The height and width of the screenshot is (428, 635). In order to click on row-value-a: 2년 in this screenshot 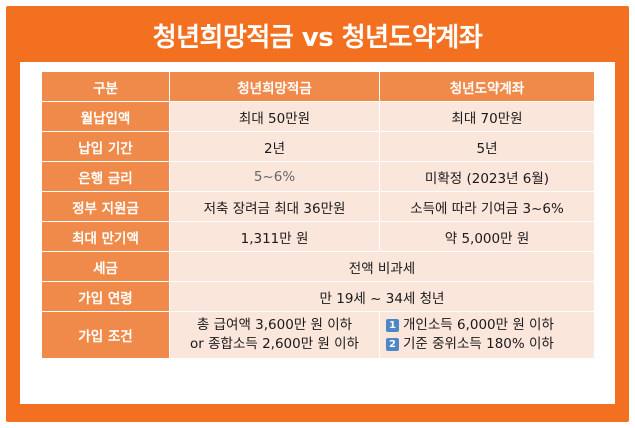, I will do `click(274, 146)`.